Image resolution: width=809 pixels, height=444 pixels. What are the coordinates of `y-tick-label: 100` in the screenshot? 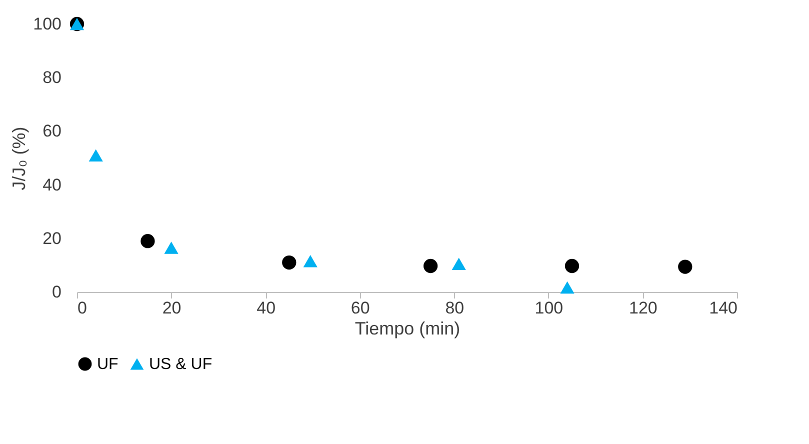 It's located at (47, 24).